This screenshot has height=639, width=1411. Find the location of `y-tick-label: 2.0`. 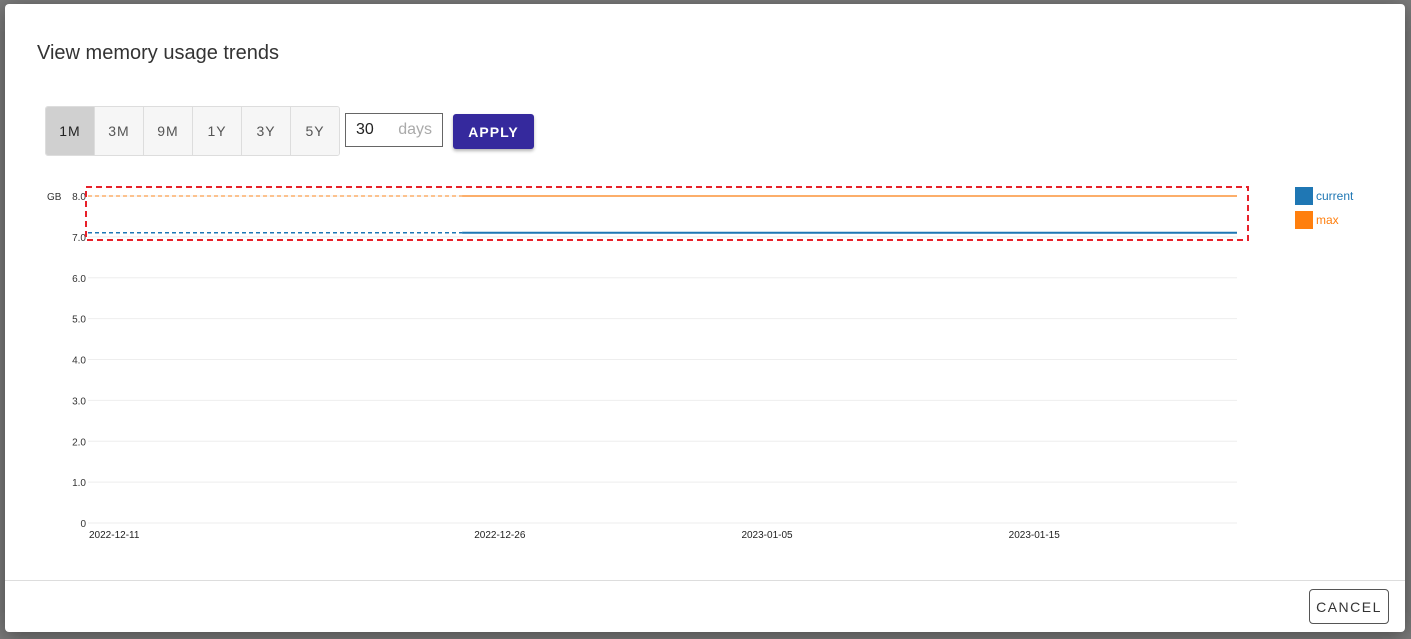

y-tick-label: 2.0 is located at coordinates (79, 442).